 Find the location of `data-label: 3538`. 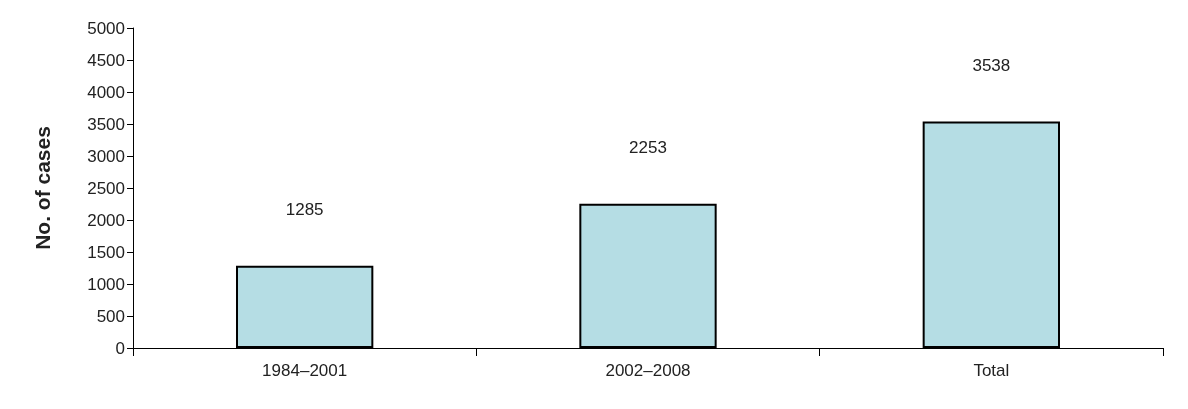

data-label: 3538 is located at coordinates (991, 65).